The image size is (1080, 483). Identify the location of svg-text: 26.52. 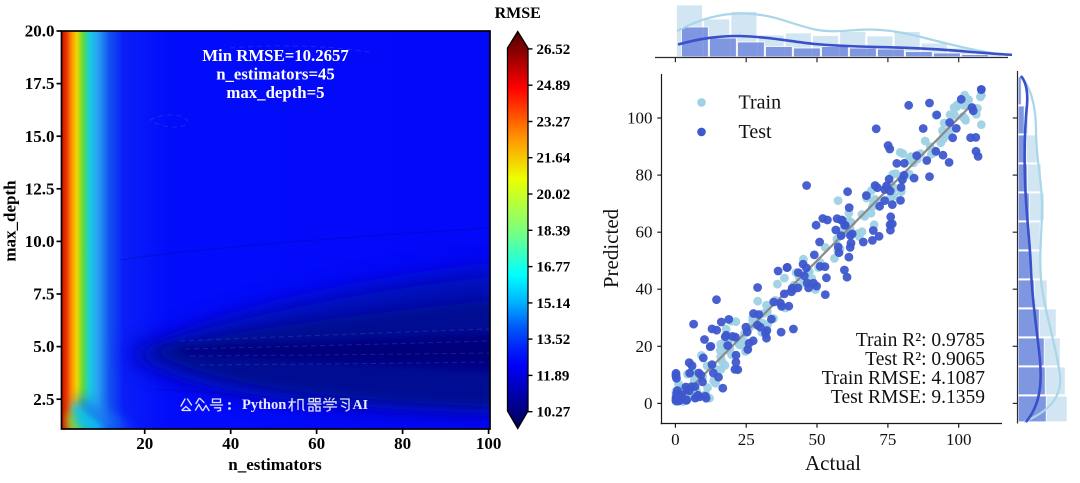
(554, 50).